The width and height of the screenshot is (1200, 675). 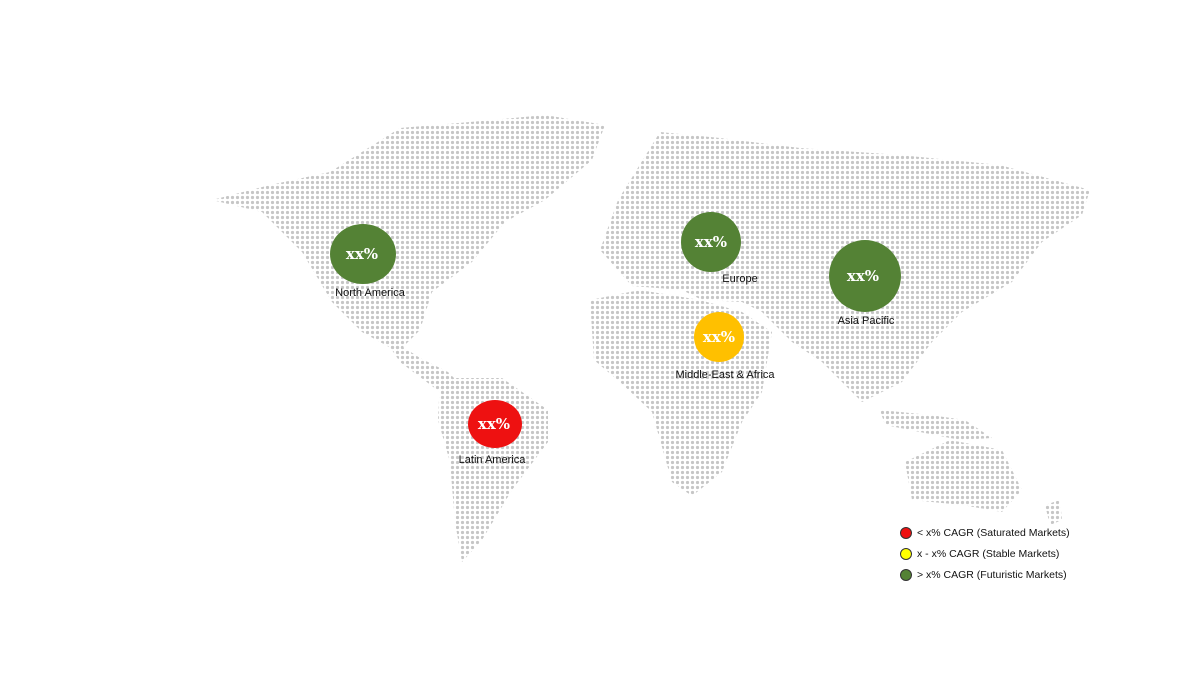 I want to click on region-label: Asia Pacific, so click(x=866, y=321).